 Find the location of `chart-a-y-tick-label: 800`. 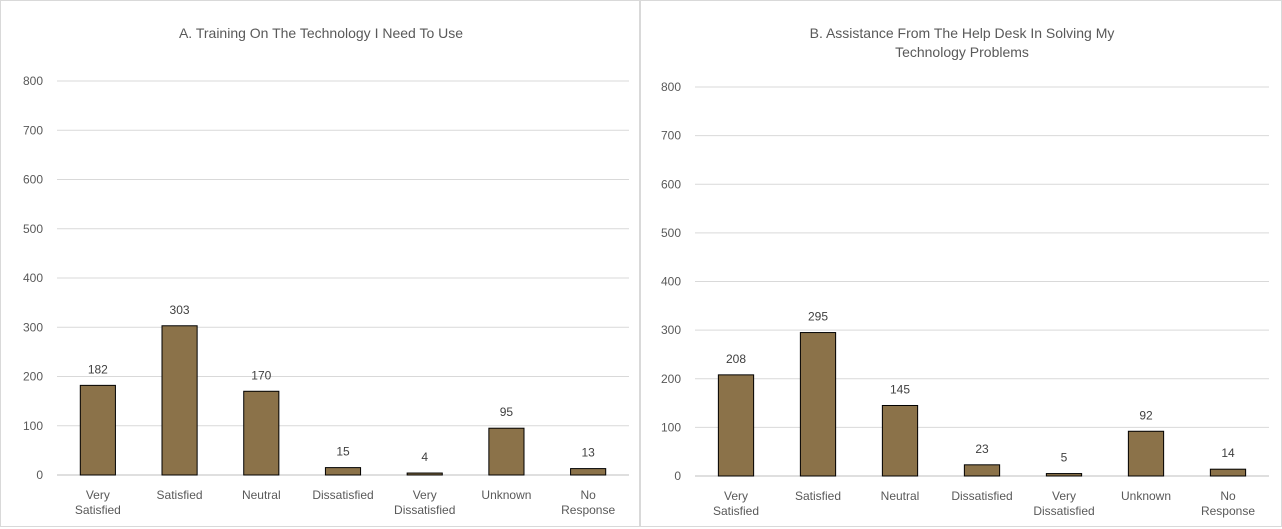

chart-a-y-tick-label: 800 is located at coordinates (33, 81).